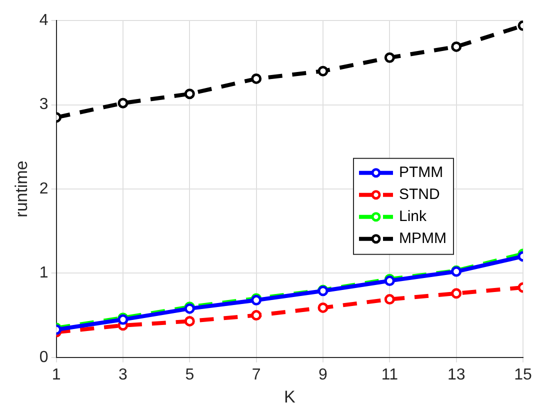 Image resolution: width=560 pixels, height=420 pixels. I want to click on legend-label: STND, so click(419, 194).